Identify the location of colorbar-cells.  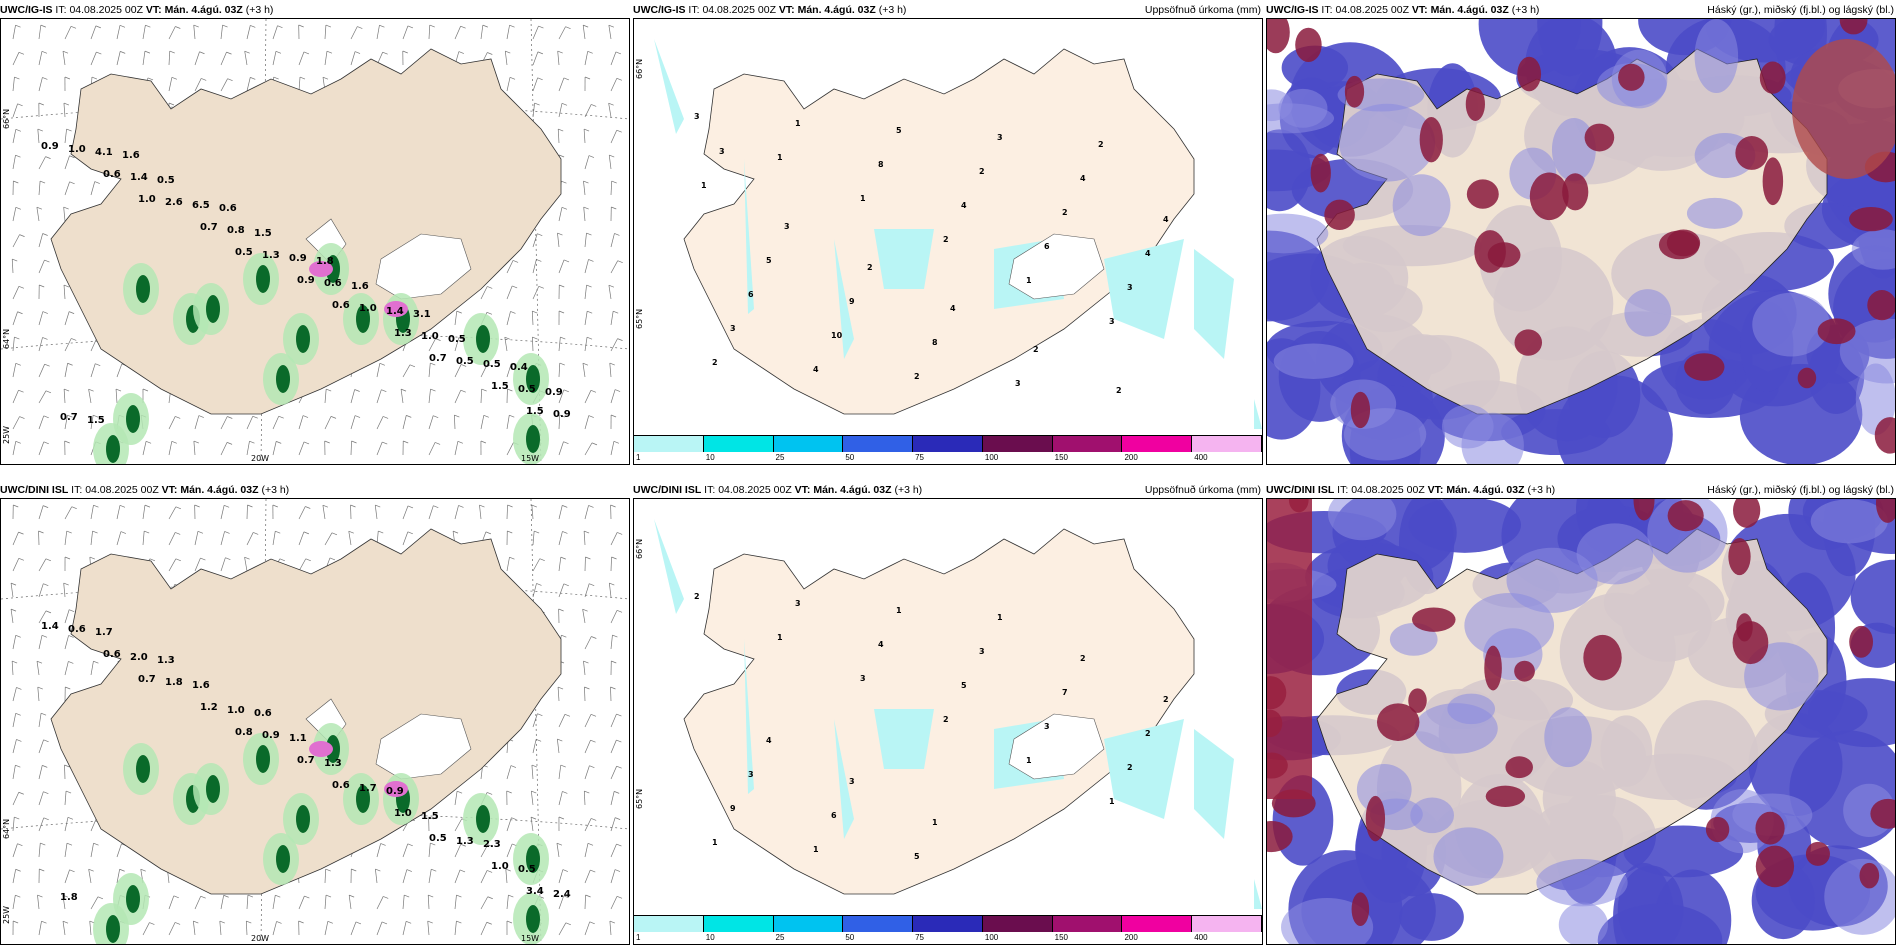
(948, 924).